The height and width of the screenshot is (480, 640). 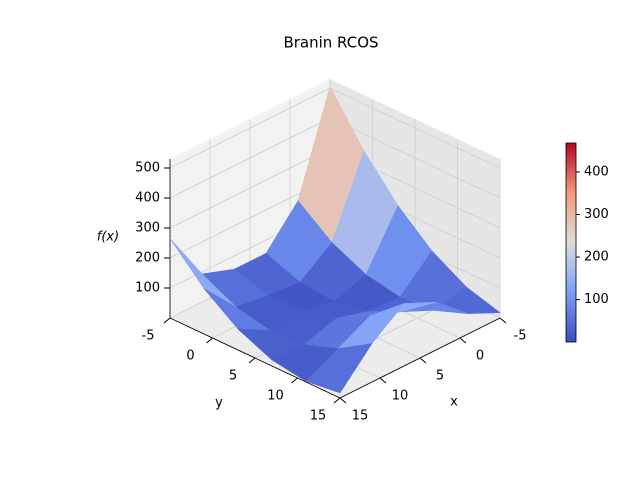 I want to click on y-tick-label: 10, so click(x=275, y=396).